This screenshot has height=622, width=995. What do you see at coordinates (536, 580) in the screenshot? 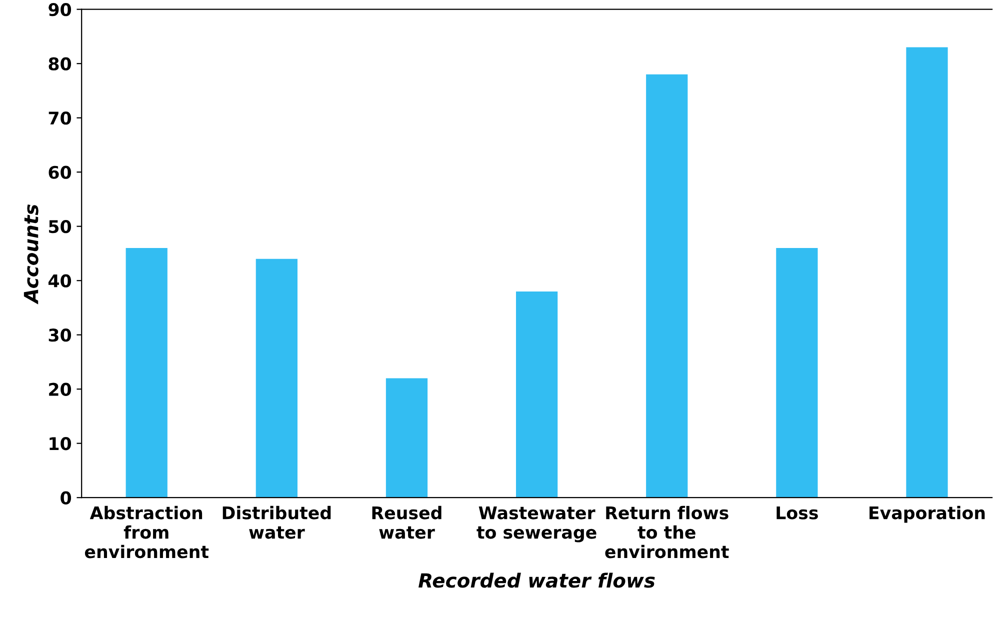
I see `x-axis-title: Recorded water flows` at bounding box center [536, 580].